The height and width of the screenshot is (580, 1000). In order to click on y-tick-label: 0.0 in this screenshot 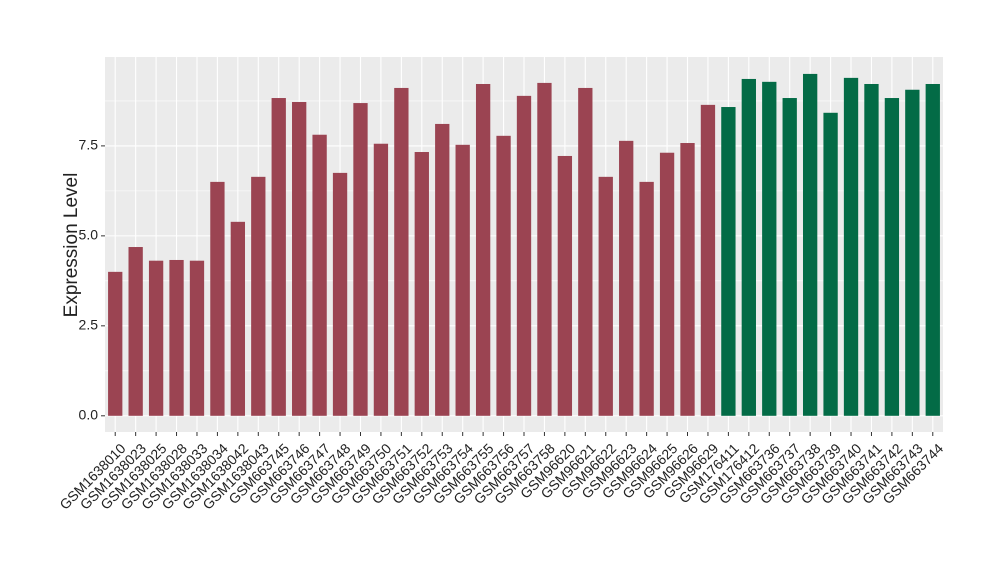, I will do `click(89, 415)`.